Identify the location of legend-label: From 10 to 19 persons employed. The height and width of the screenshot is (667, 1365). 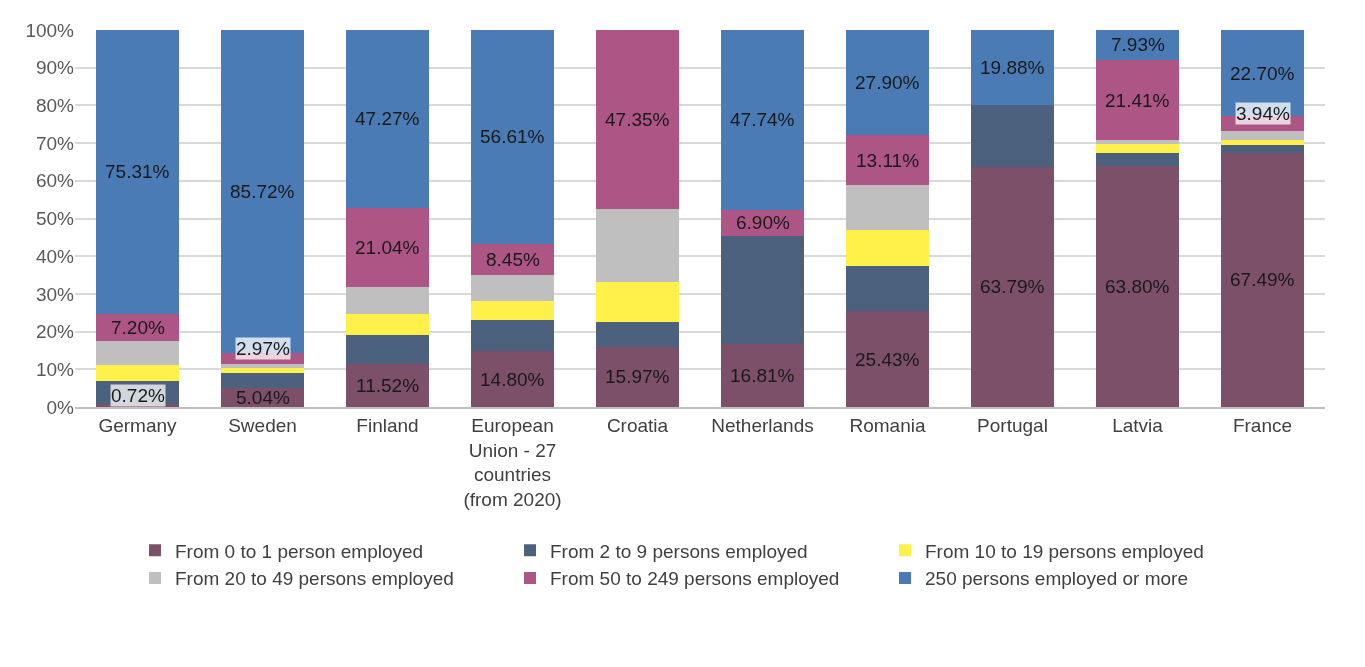
(1064, 551).